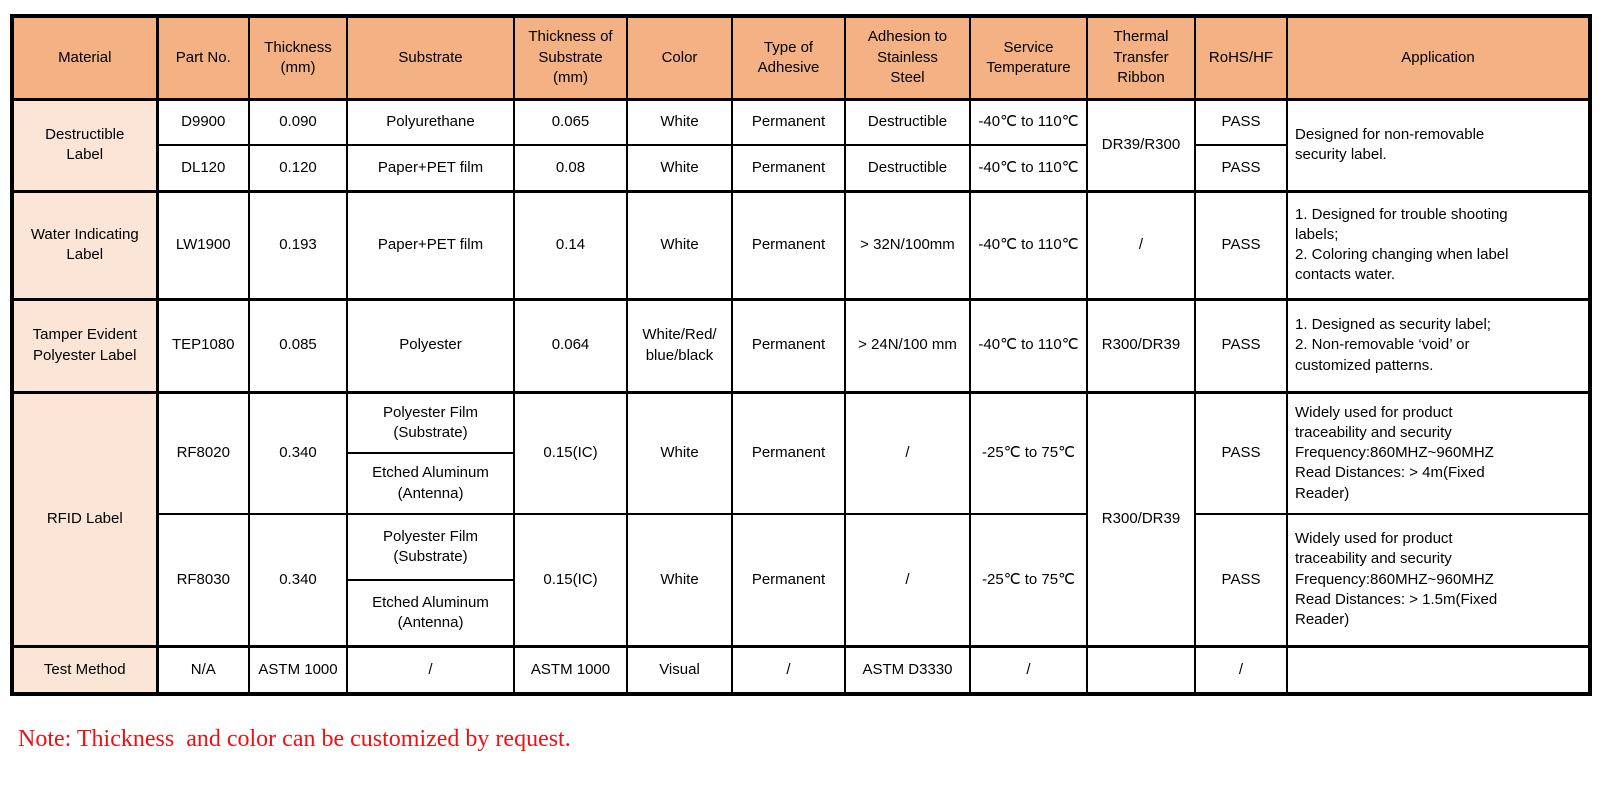 The width and height of the screenshot is (1600, 795). What do you see at coordinates (907, 669) in the screenshot?
I see `cell-adhesion: ASTM D3330` at bounding box center [907, 669].